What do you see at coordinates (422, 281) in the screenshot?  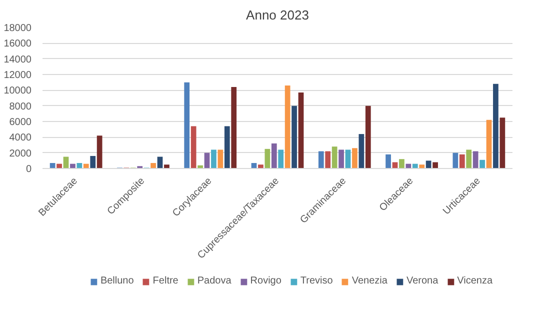 I see `legend-label: Verona` at bounding box center [422, 281].